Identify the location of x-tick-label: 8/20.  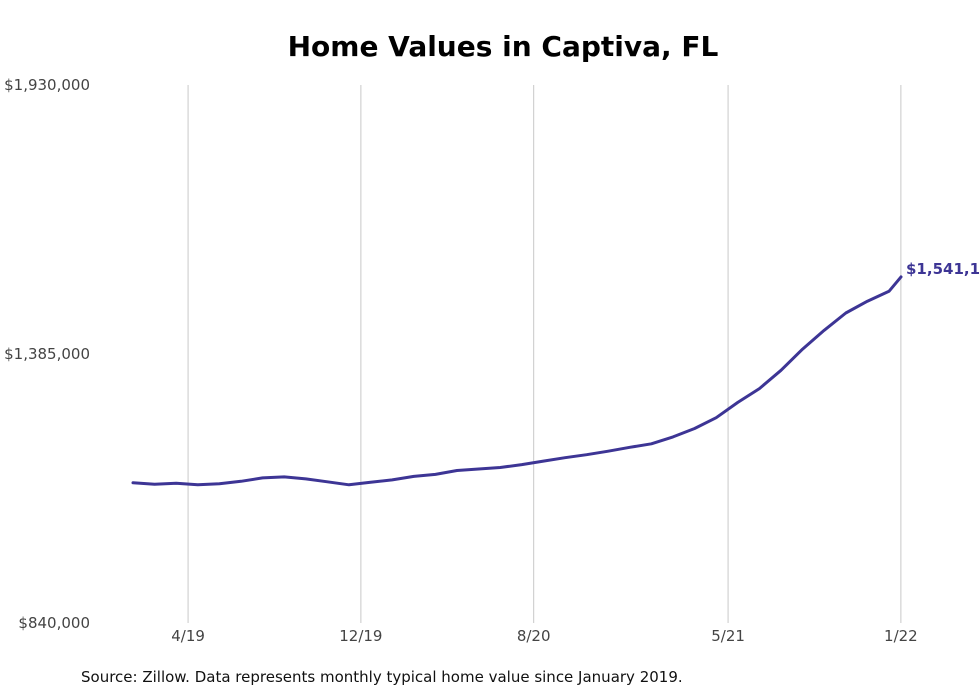
(534, 636).